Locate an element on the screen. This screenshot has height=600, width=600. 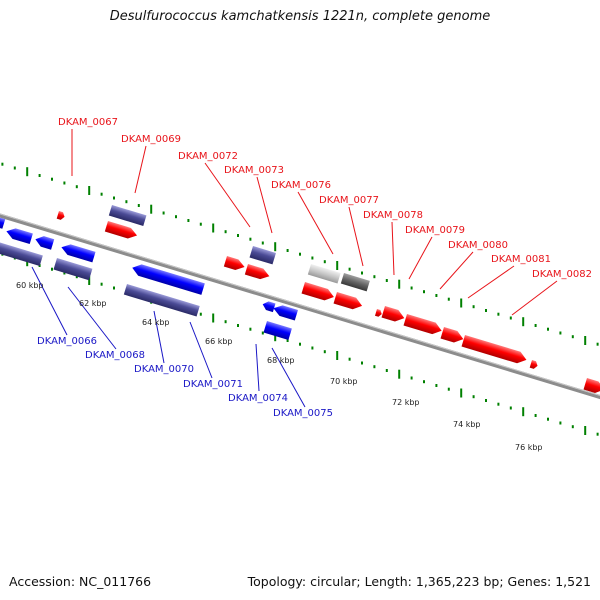
kbp-label: 76 kbp is located at coordinates (529, 447).